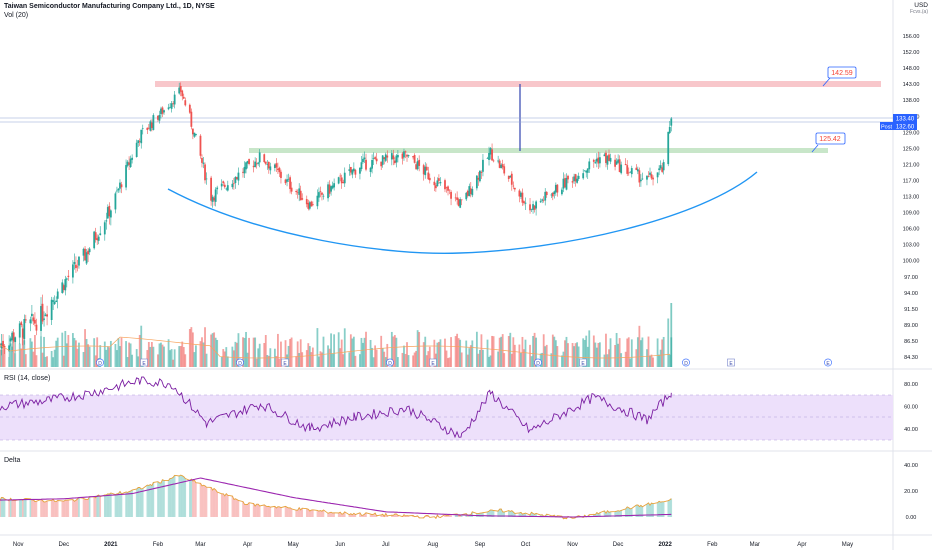 Image resolution: width=932 pixels, height=550 pixels. Describe the element at coordinates (911, 149) in the screenshot. I see `price-tick-label: 125.00` at that location.